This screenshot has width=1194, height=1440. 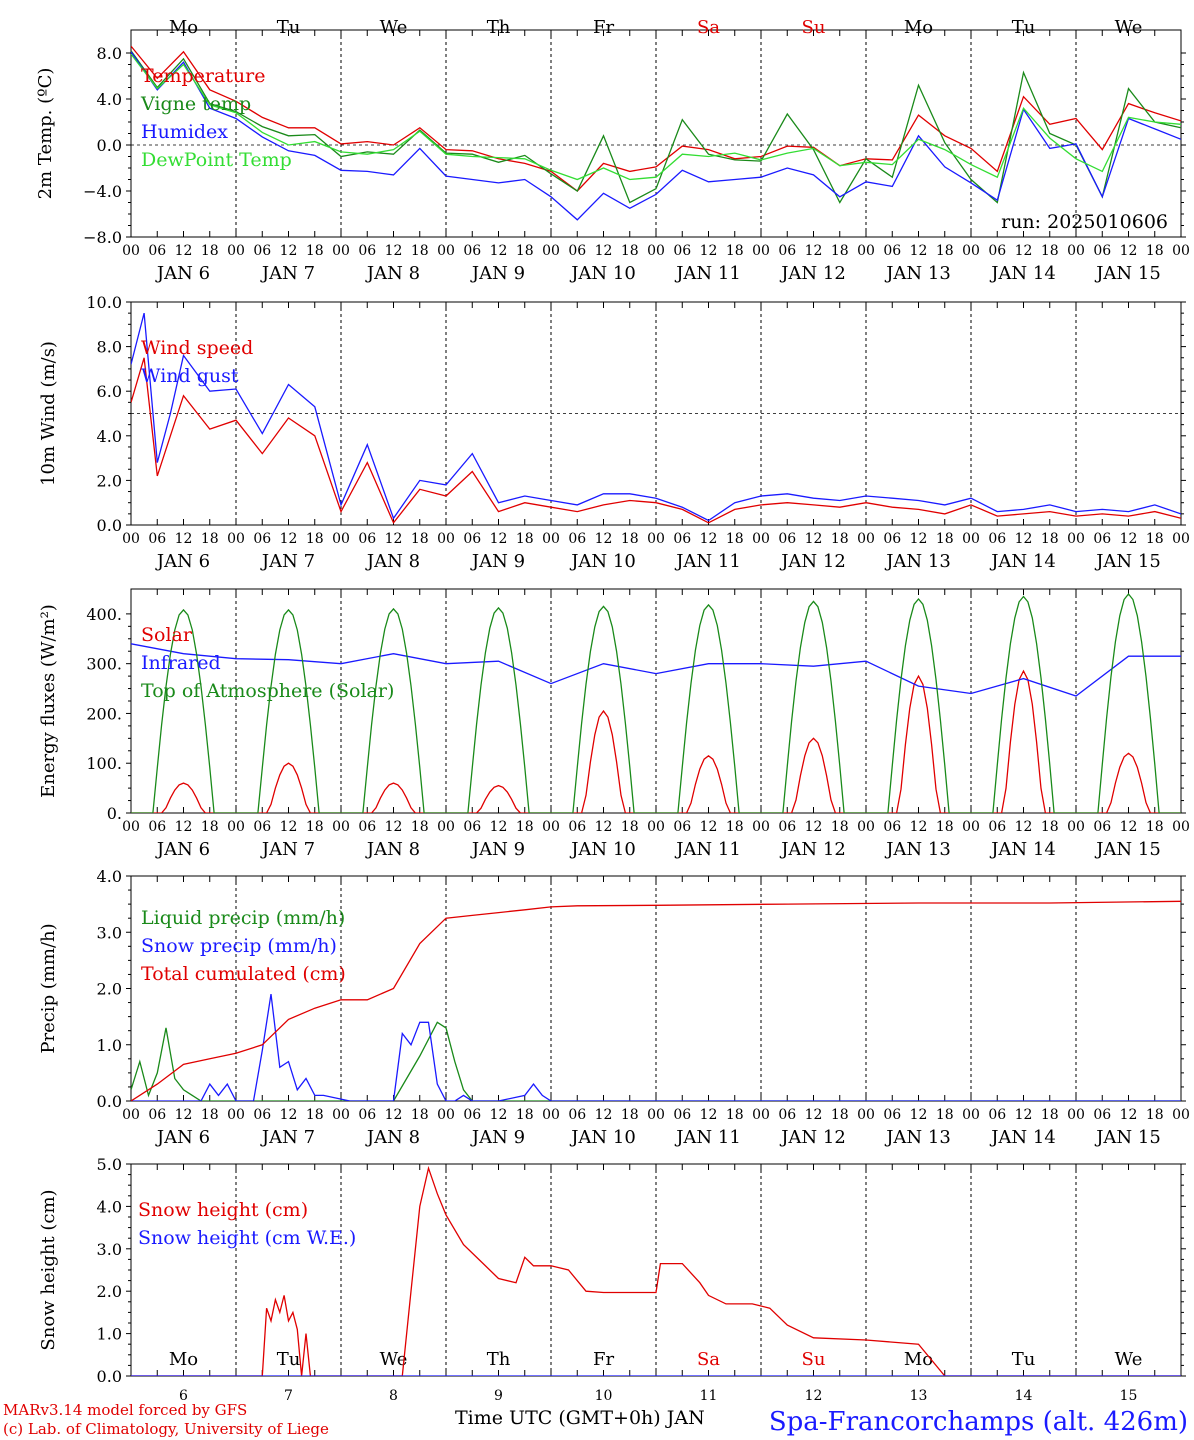 I want to click on x-date-label: JAN 15, so click(x=1127, y=561).